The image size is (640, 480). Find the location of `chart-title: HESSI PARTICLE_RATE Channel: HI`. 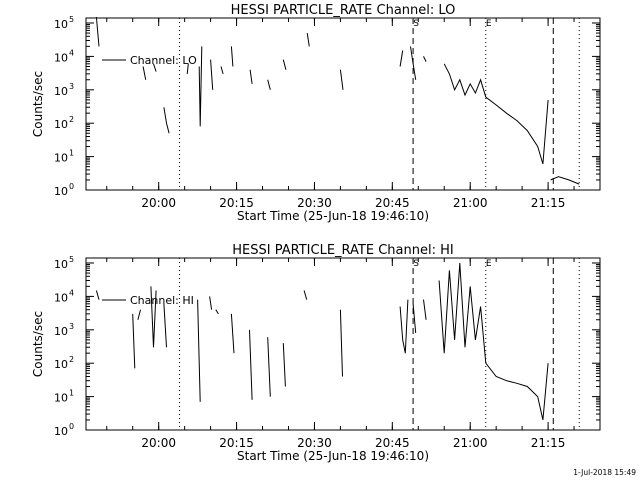

chart-title: HESSI PARTICLE_RATE Channel: HI is located at coordinates (342, 250).